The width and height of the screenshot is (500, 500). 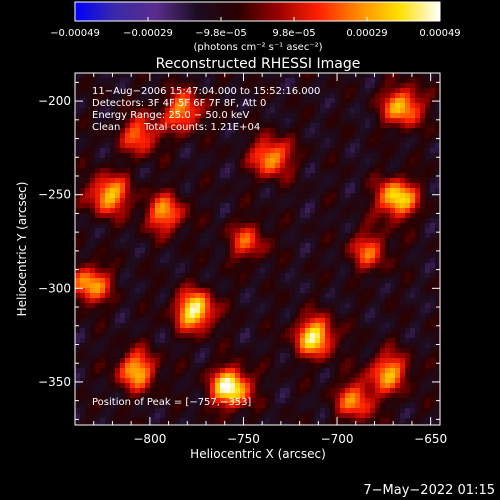 What do you see at coordinates (22, 249) in the screenshot?
I see `y-axis-label: Heliocentric Y (arcsec)` at bounding box center [22, 249].